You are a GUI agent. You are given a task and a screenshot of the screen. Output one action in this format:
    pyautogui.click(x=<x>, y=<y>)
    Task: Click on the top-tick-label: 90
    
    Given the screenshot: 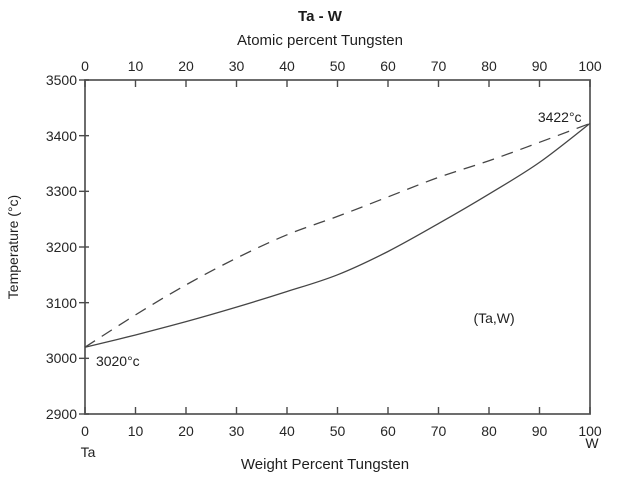 What is the action you would take?
    pyautogui.click(x=539, y=66)
    